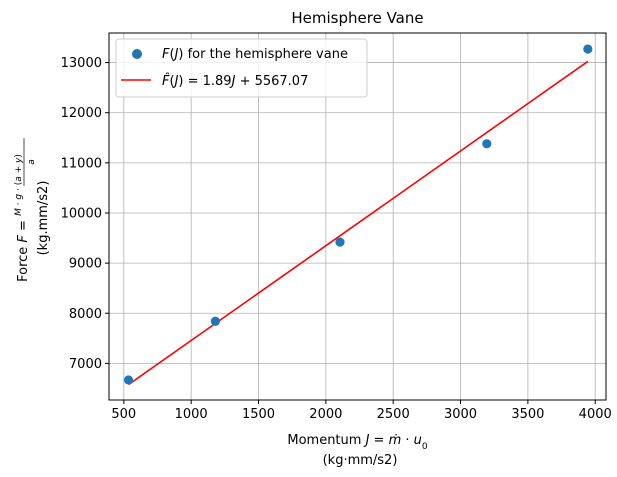 The width and height of the screenshot is (617, 477). Describe the element at coordinates (22, 218) in the screenshot. I see `svg-text: Force F = M · g · (a + y)` at that location.